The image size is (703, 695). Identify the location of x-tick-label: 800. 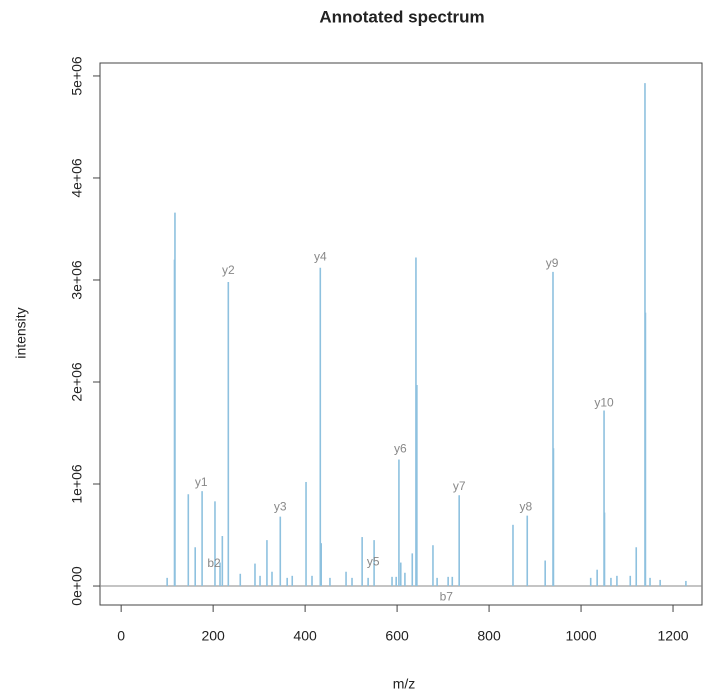
(489, 636).